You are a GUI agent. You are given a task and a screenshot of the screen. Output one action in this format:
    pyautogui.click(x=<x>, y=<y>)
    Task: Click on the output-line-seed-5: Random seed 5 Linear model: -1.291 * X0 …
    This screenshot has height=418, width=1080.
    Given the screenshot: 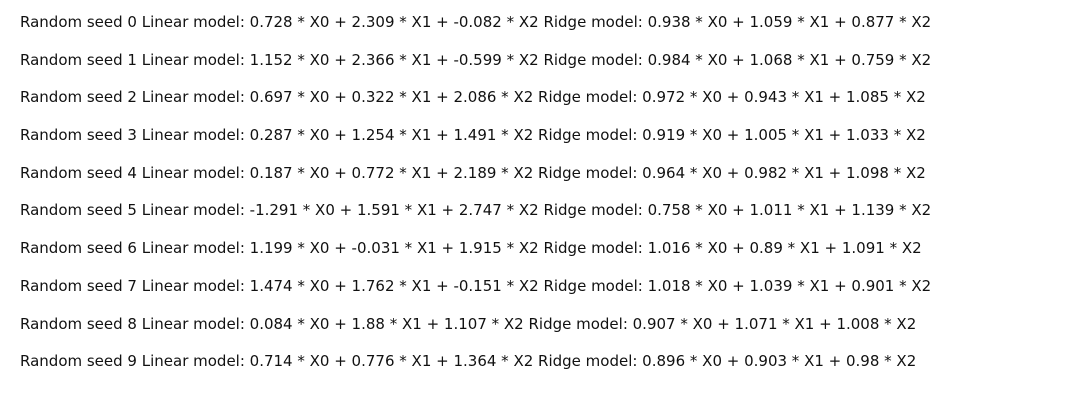 What is the action you would take?
    pyautogui.click(x=476, y=210)
    